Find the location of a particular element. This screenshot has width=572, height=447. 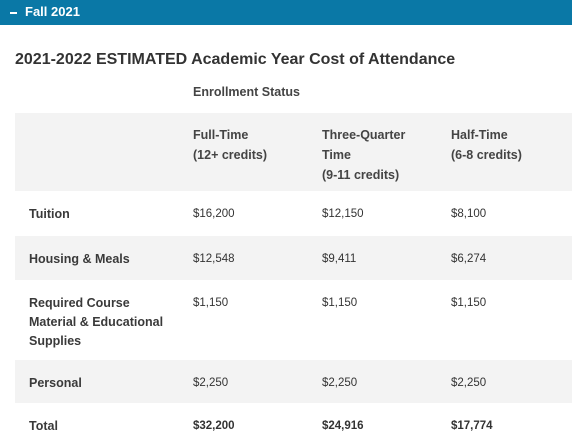

cost-cell: $8,100 is located at coordinates (469, 214).